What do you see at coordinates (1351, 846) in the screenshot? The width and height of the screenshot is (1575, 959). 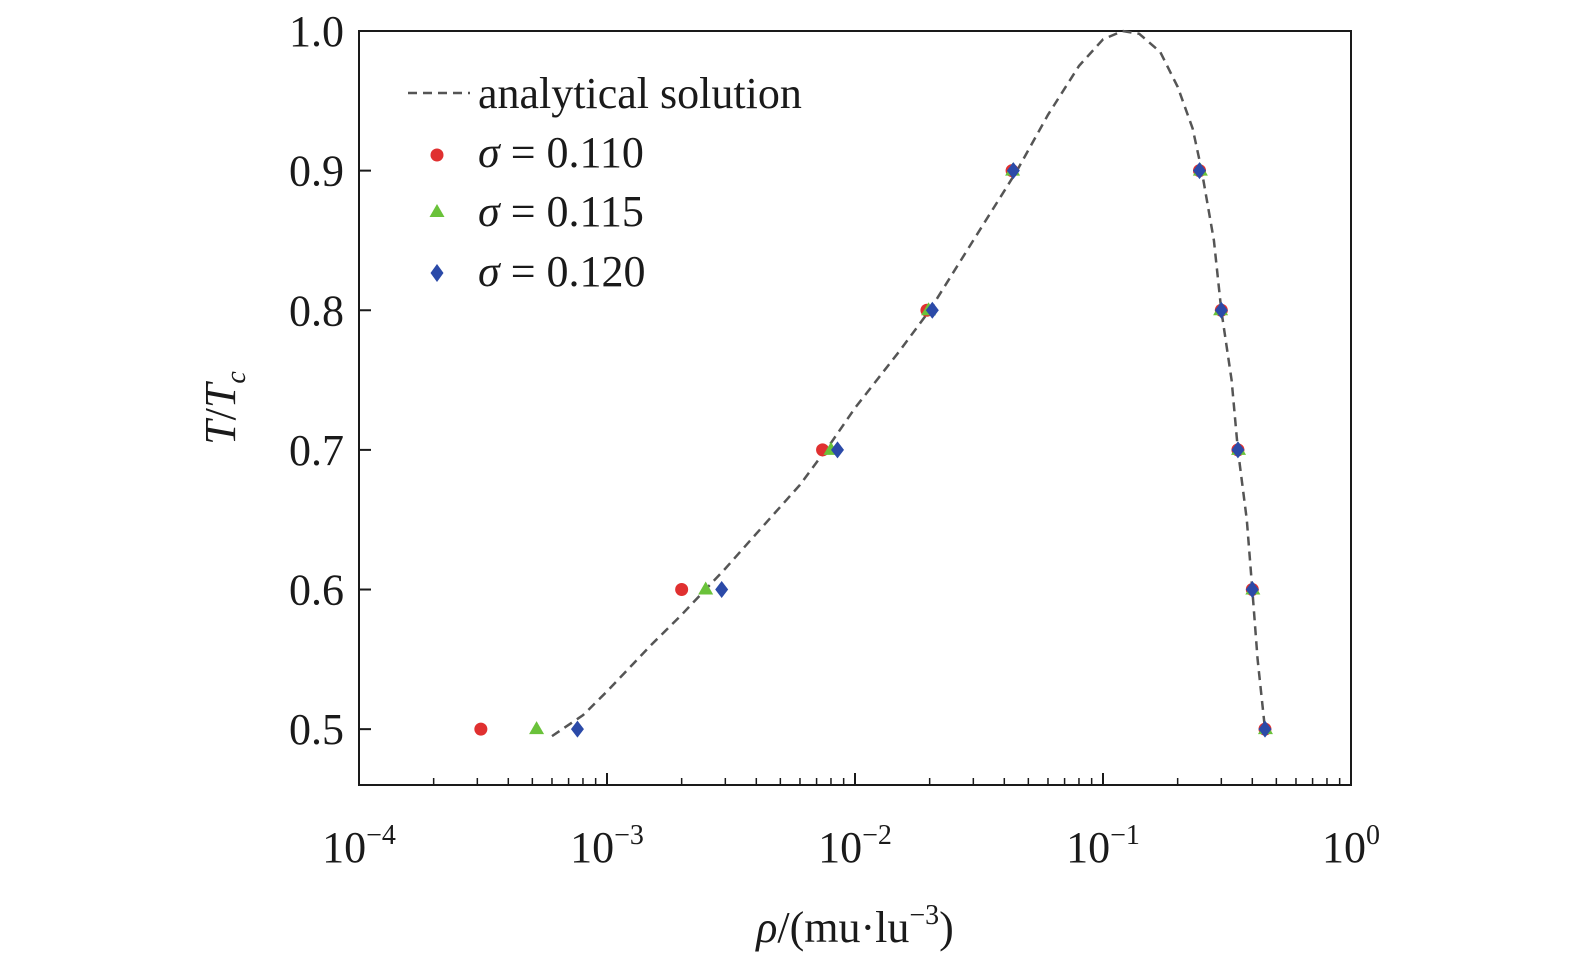 I see `x-tick-label: 10⁰` at bounding box center [1351, 846].